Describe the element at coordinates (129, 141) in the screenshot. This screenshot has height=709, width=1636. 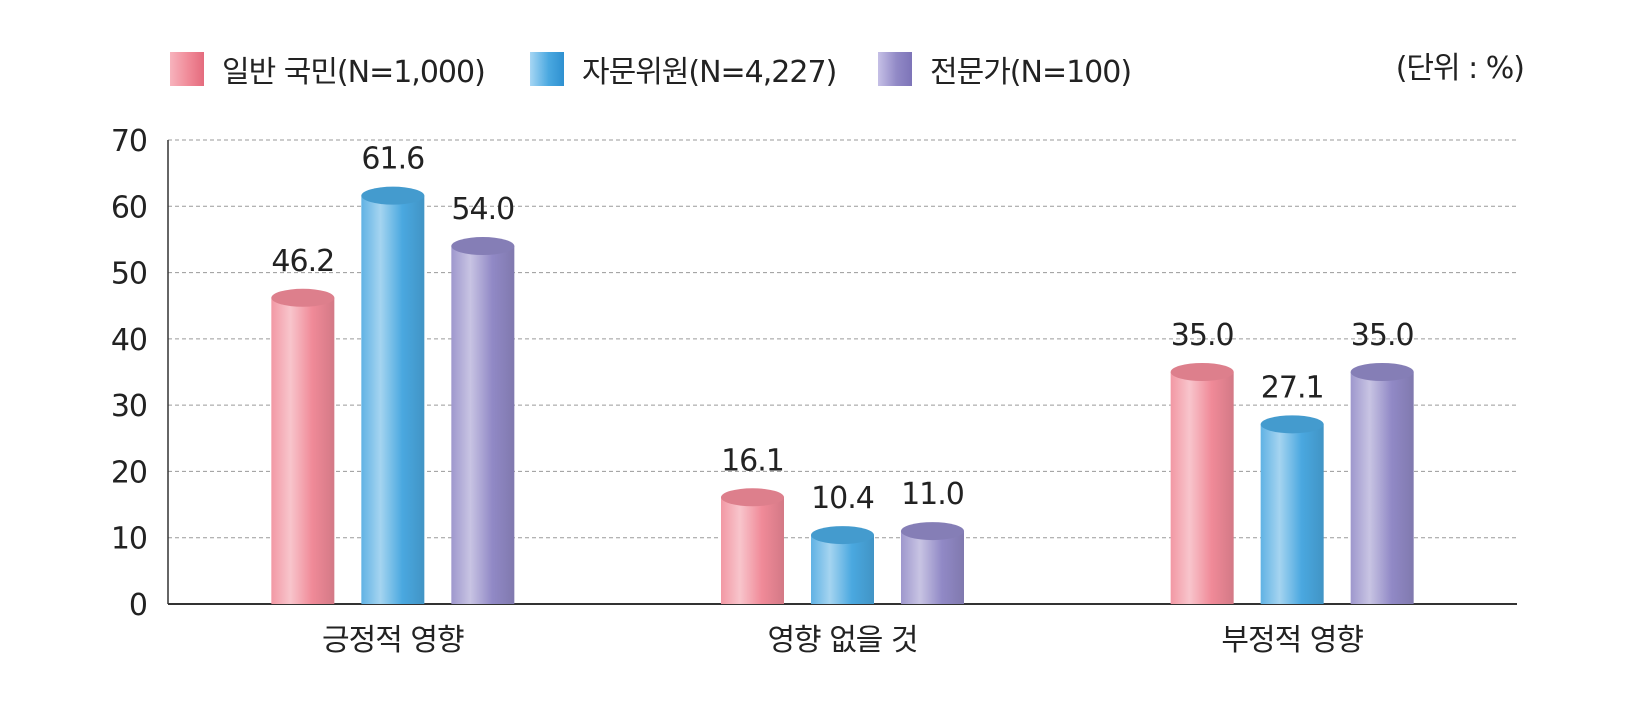
I see `y-tick-label: 70` at that location.